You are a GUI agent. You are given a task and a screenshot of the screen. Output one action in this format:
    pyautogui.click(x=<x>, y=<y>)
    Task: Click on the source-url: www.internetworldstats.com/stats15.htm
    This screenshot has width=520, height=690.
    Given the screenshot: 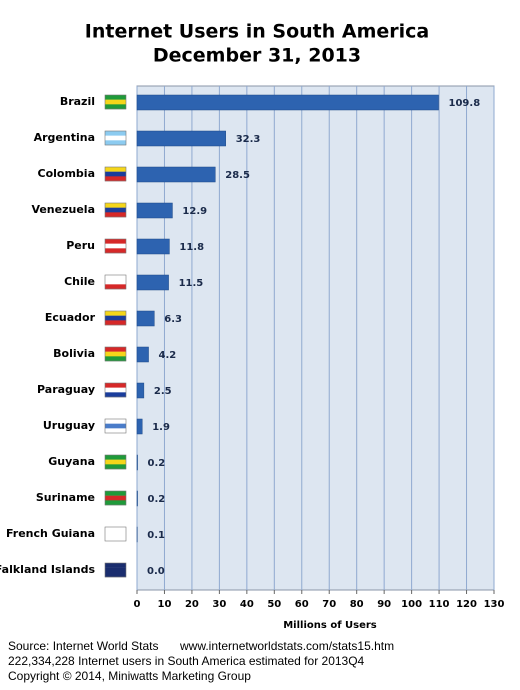 What is the action you would take?
    pyautogui.click(x=286, y=646)
    